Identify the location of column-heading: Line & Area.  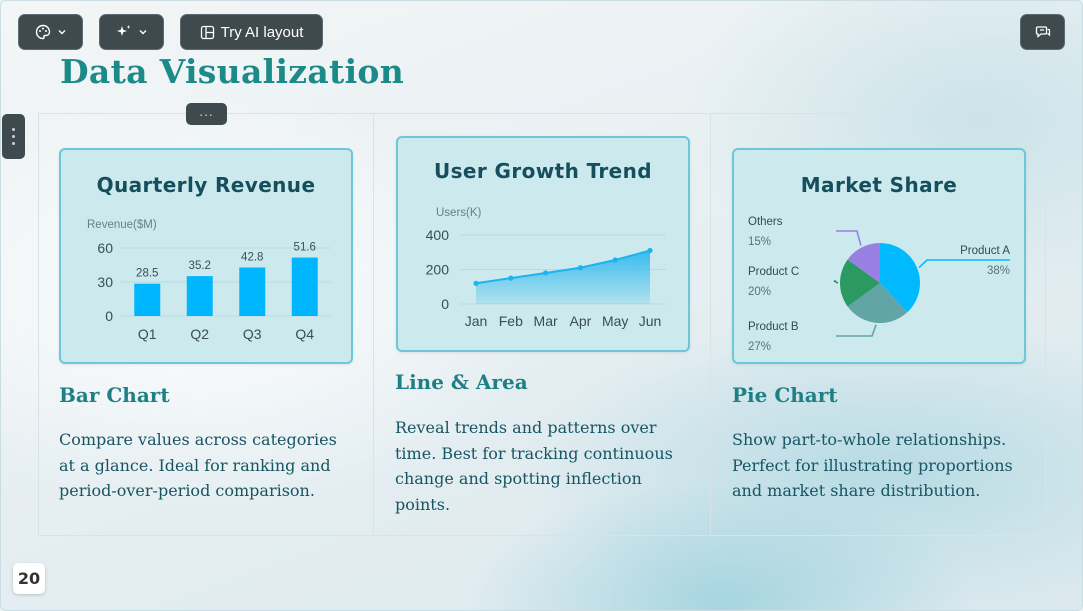
(461, 382).